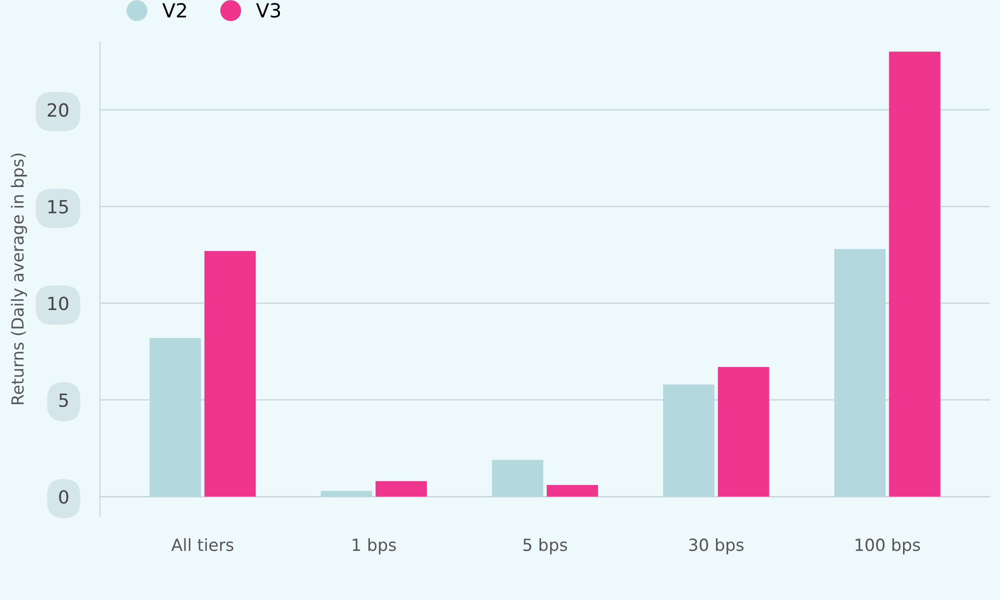 The height and width of the screenshot is (600, 1000). I want to click on x-tick-label: 1 bps, so click(374, 546).